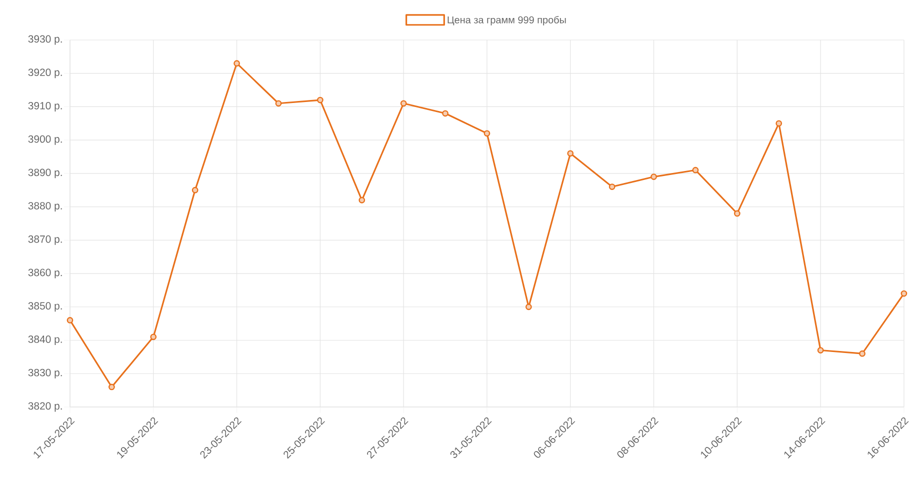 Image resolution: width=912 pixels, height=500 pixels. I want to click on y-tick-label: 3900 р., so click(45, 140).